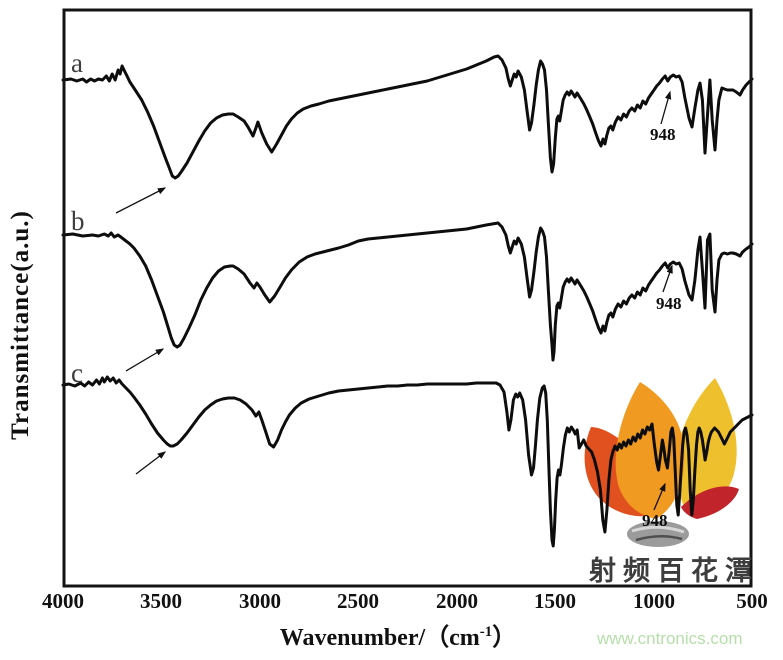 Image resolution: width=783 pixels, height=660 pixels. Describe the element at coordinates (77, 373) in the screenshot. I see `series-c-label: c` at that location.